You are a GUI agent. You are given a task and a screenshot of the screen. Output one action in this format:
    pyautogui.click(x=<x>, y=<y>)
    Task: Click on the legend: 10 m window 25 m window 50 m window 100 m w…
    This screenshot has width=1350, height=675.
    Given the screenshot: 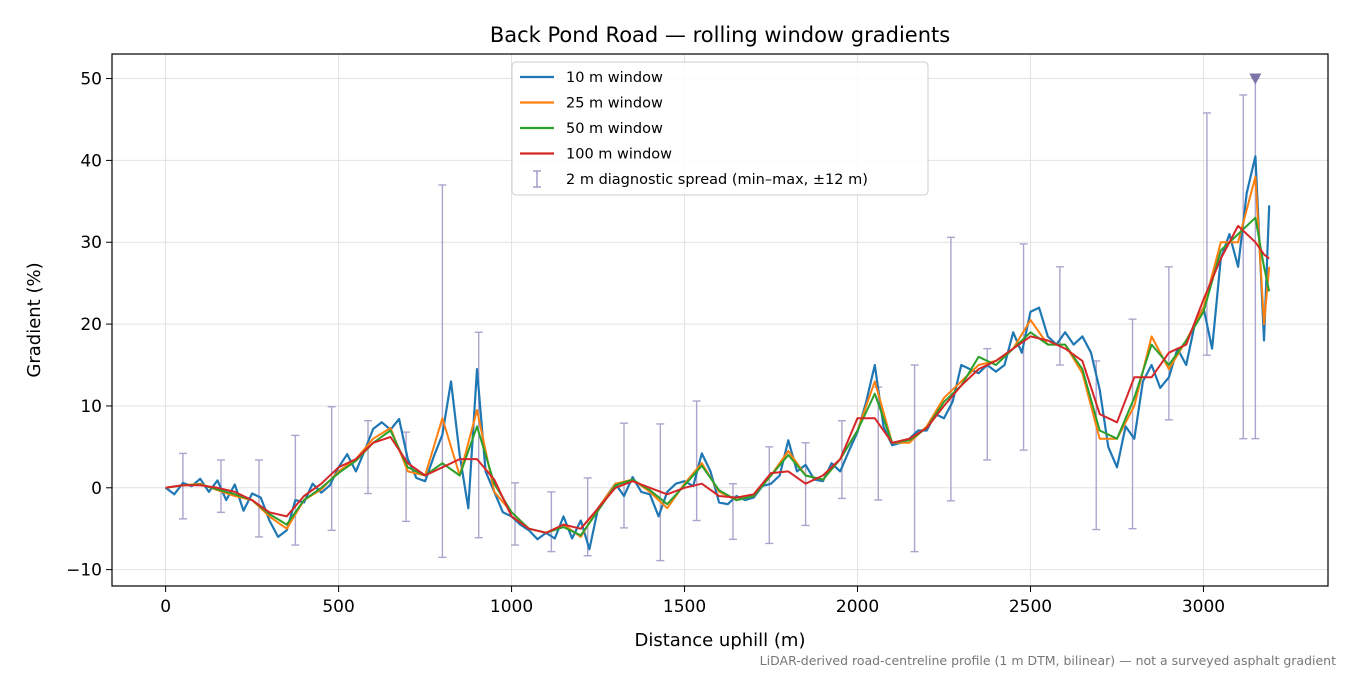 What is the action you would take?
    pyautogui.click(x=720, y=128)
    